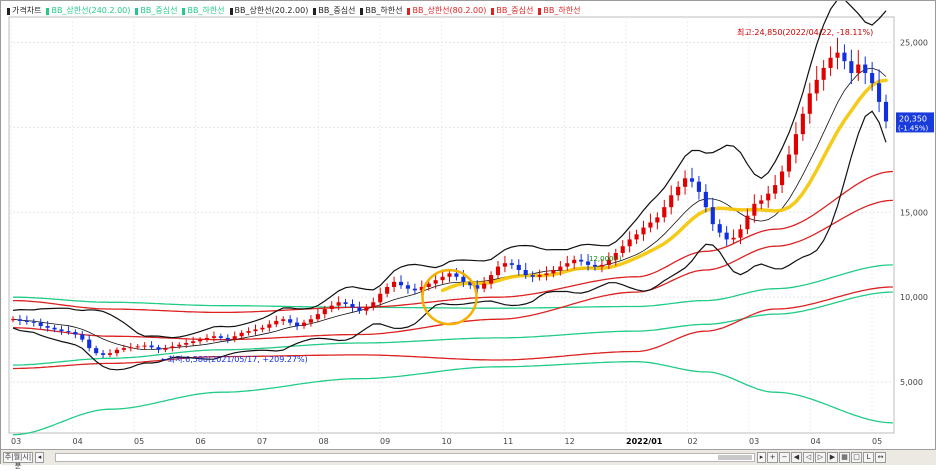  What do you see at coordinates (784, 457) in the screenshot?
I see `zoom-out-icon: −` at bounding box center [784, 457].